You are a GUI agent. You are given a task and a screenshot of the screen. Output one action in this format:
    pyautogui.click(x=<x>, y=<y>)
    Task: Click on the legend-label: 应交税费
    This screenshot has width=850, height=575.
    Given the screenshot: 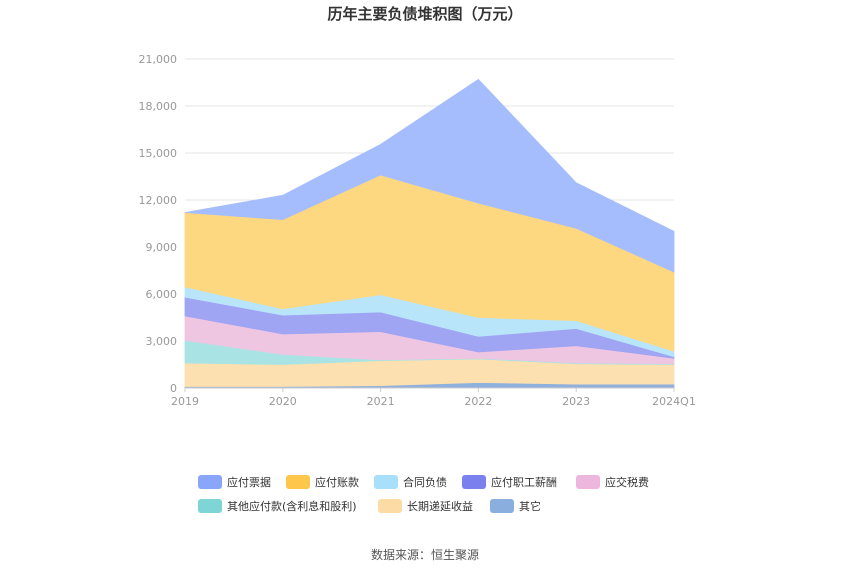 What is the action you would take?
    pyautogui.click(x=627, y=482)
    